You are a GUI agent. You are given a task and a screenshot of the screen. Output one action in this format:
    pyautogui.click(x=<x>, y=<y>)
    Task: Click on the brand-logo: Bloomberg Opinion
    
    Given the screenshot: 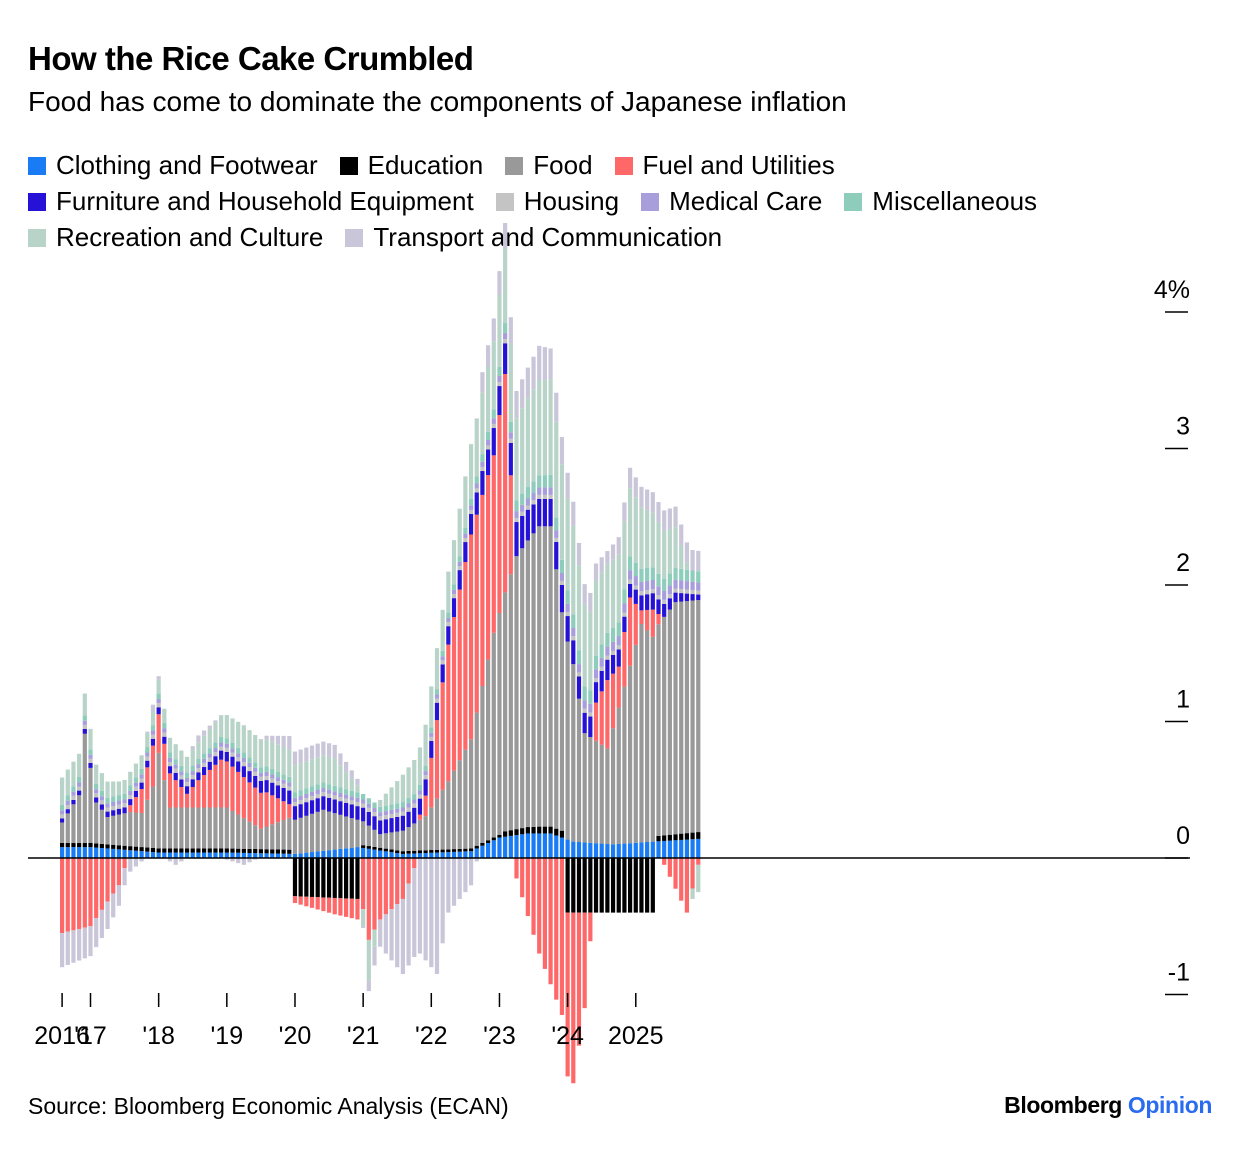 What is the action you would take?
    pyautogui.click(x=1108, y=1105)
    